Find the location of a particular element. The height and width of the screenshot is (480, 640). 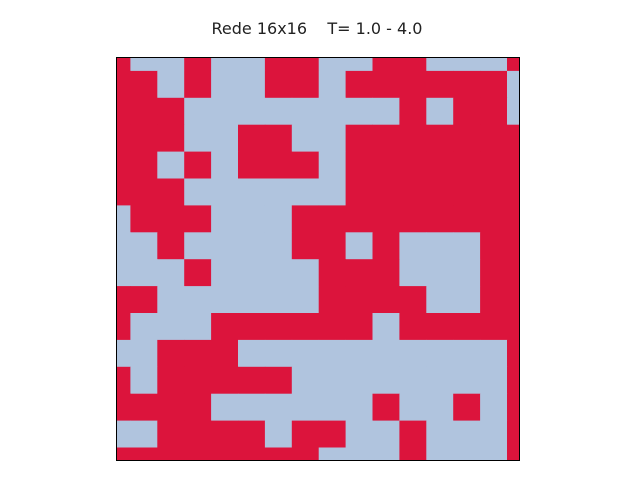

lattice-cell-r0-c6 is located at coordinates (278, 65).